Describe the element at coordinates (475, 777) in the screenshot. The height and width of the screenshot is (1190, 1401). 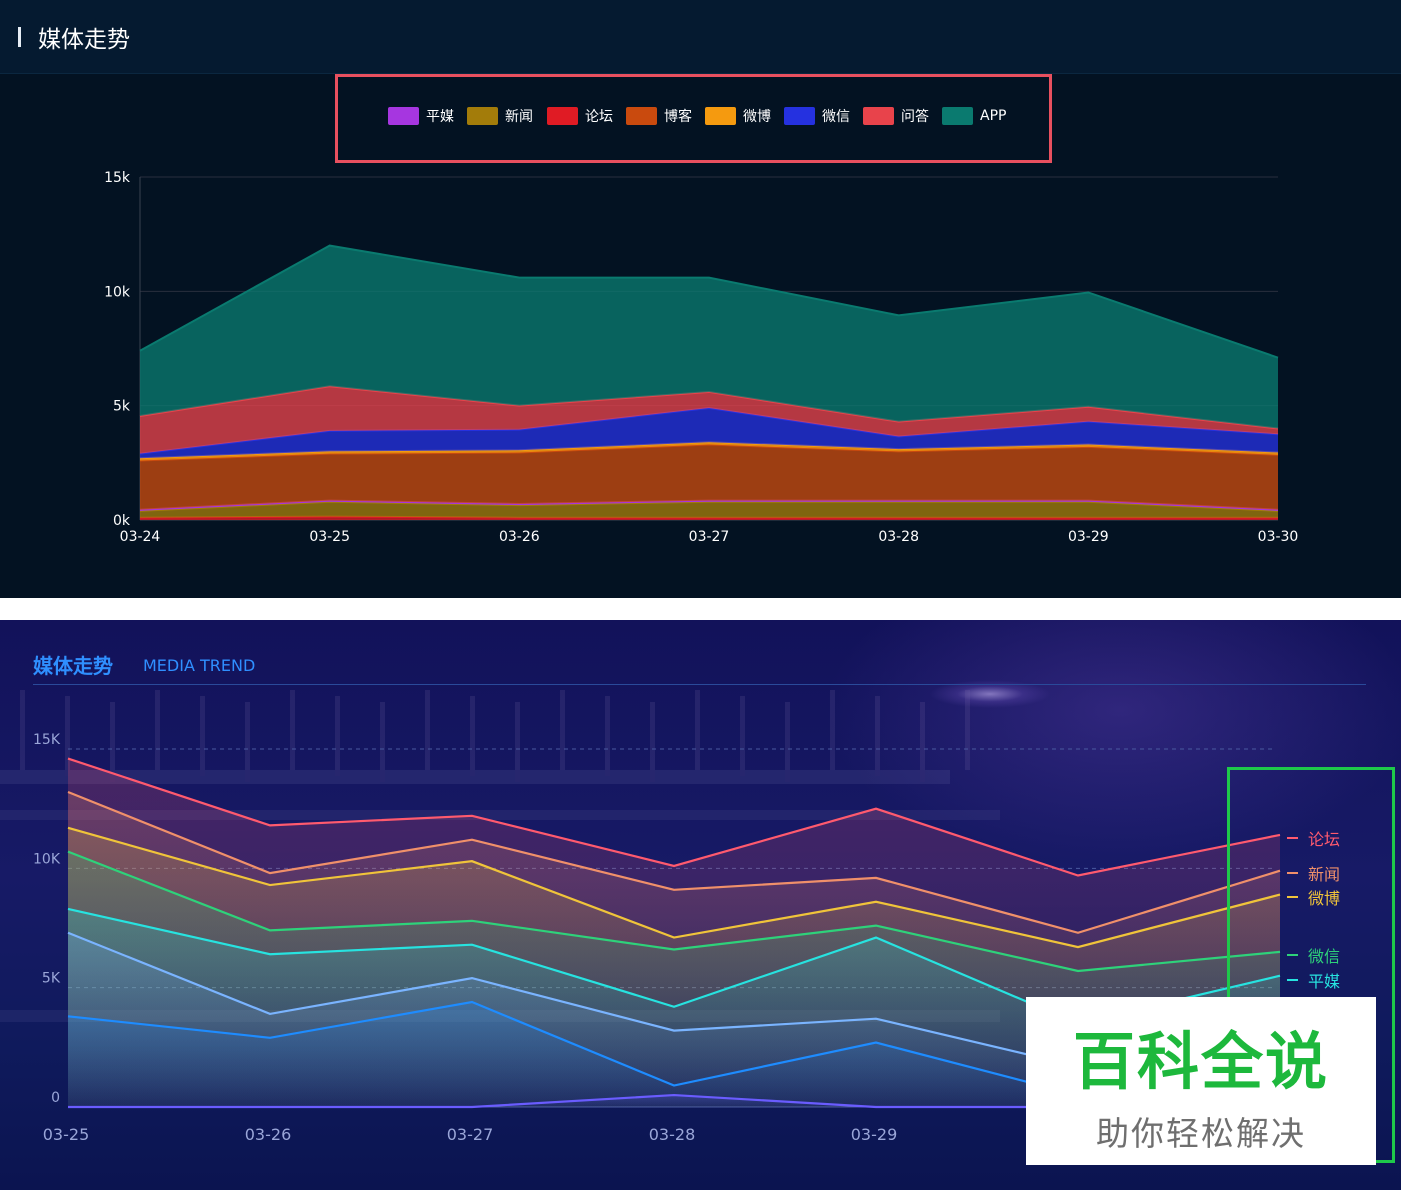
I see `building-roof` at that location.